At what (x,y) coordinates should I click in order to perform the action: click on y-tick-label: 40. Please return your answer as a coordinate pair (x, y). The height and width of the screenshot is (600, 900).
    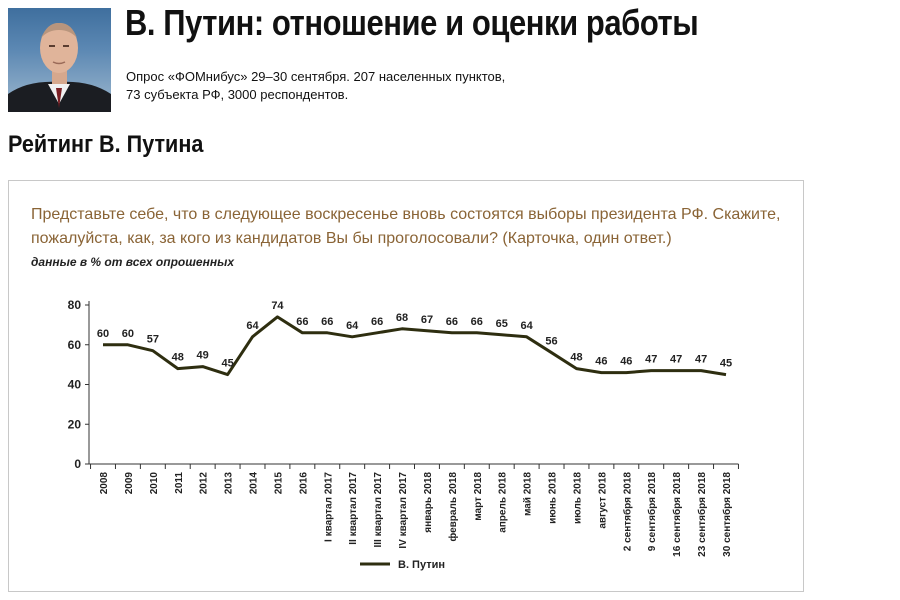
    Looking at the image, I should click on (75, 385).